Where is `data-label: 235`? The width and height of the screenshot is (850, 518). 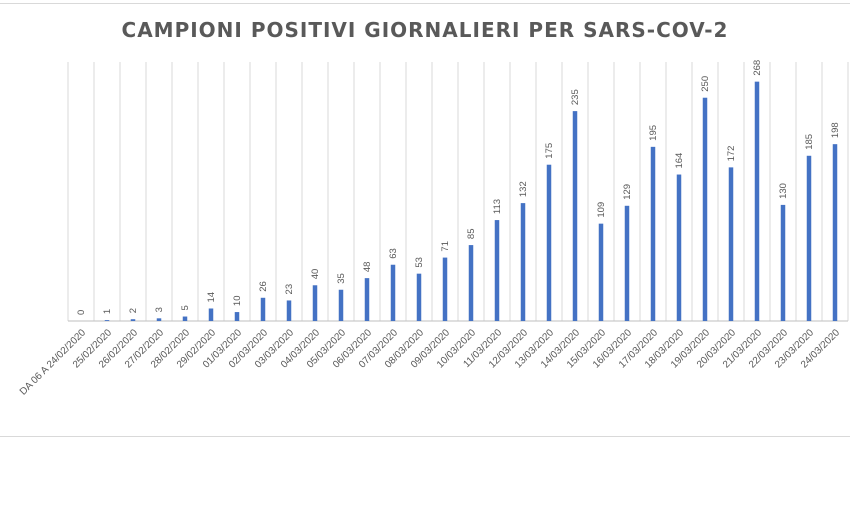 data-label: 235 is located at coordinates (575, 97).